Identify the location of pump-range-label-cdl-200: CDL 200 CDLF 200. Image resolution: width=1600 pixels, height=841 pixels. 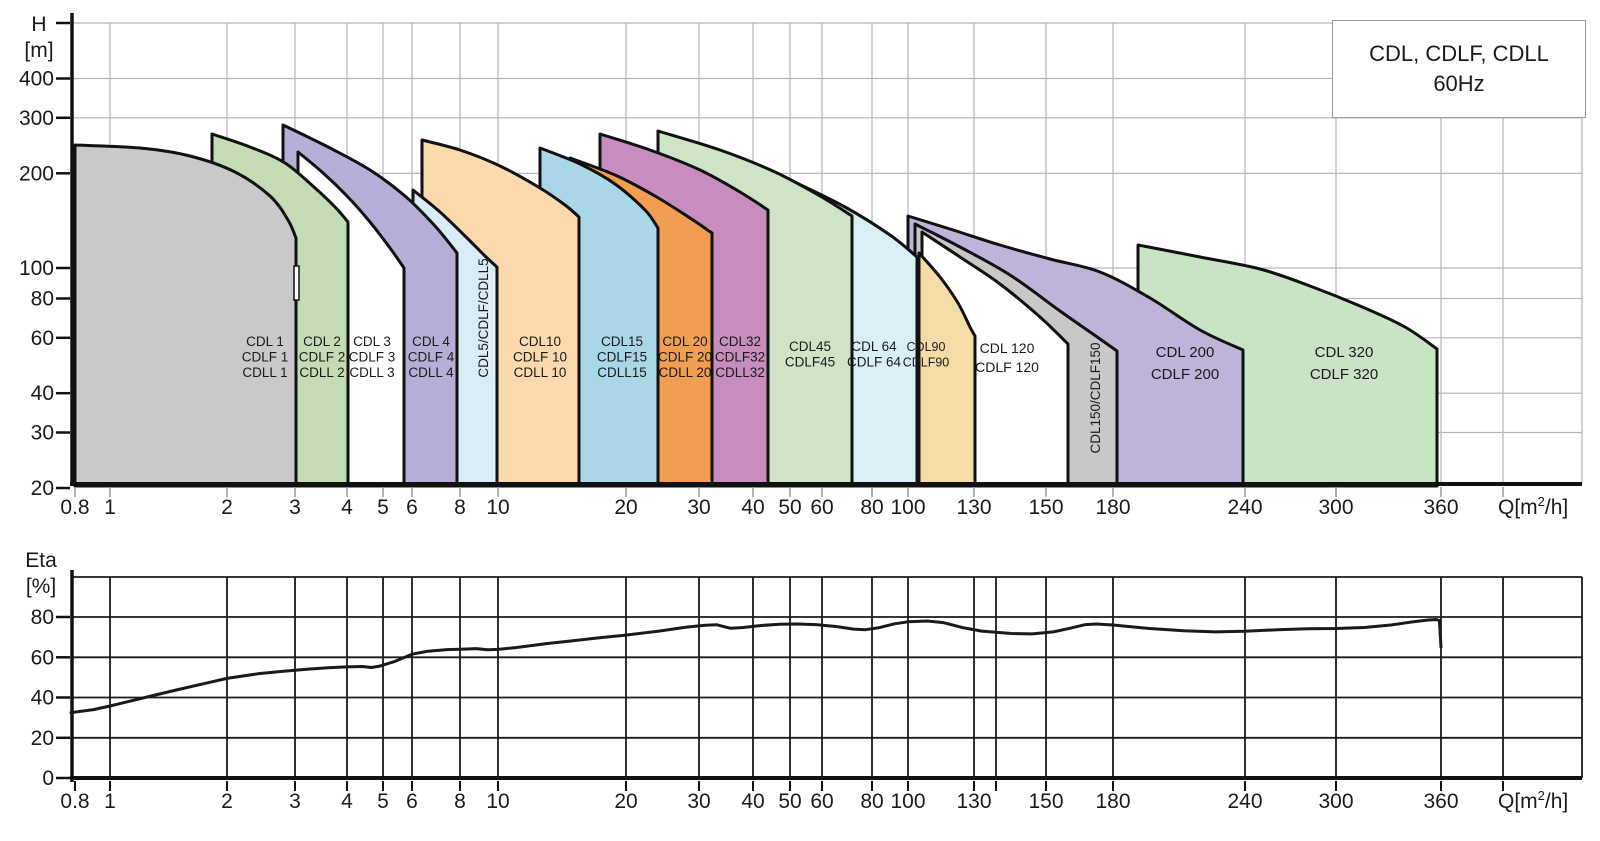
(1185, 363).